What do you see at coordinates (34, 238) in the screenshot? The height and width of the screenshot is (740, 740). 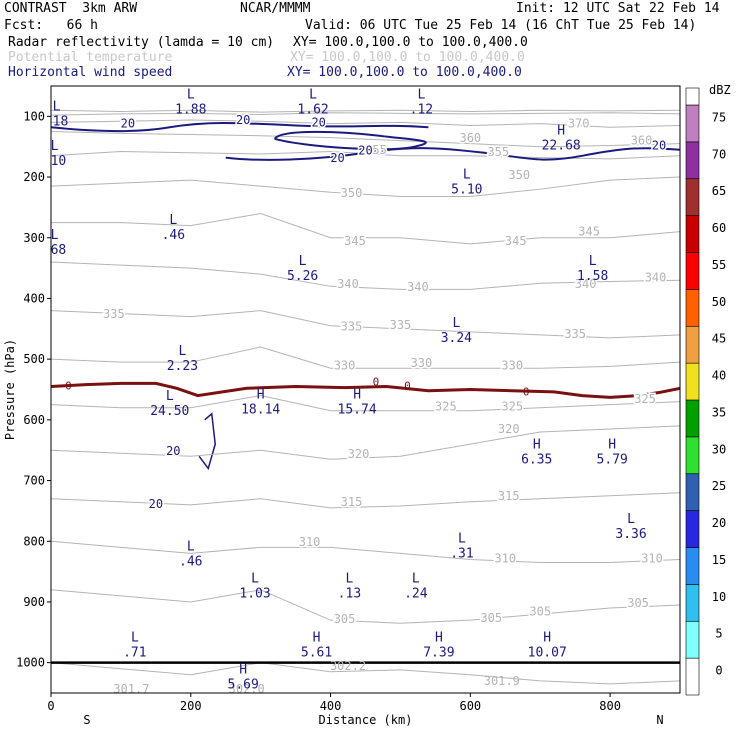 I see `y-tick-label: 300` at bounding box center [34, 238].